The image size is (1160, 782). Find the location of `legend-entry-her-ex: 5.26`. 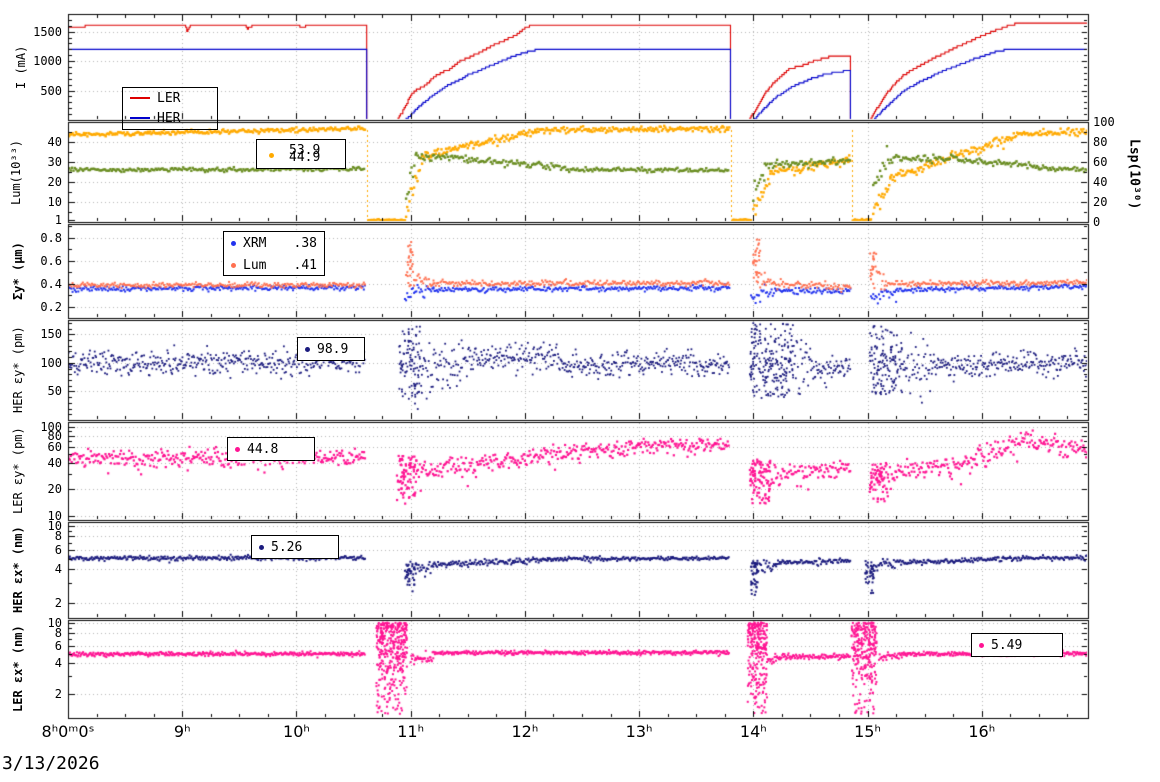

legend-entry-her-ex: 5.26 is located at coordinates (295, 547).